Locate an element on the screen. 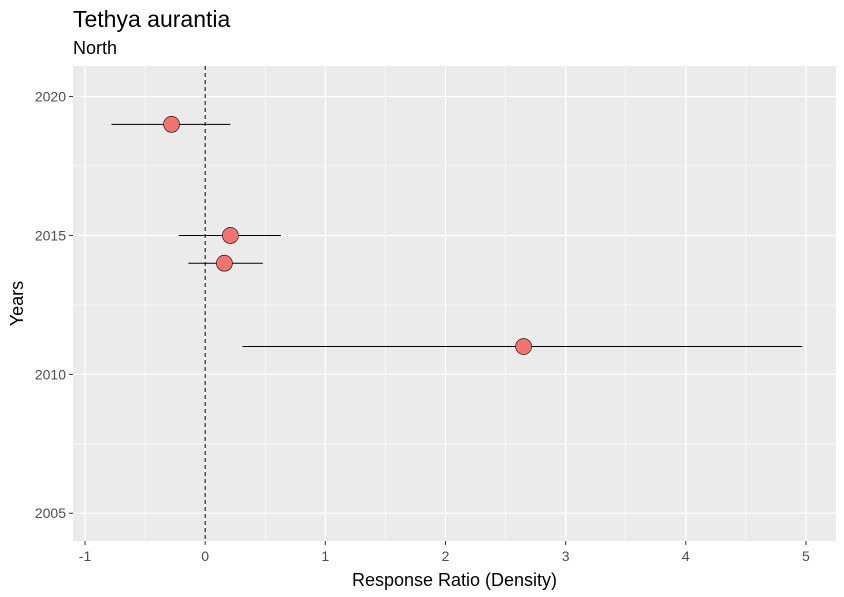 This screenshot has height=597, width=844. x-tick-label: 2 is located at coordinates (446, 556).